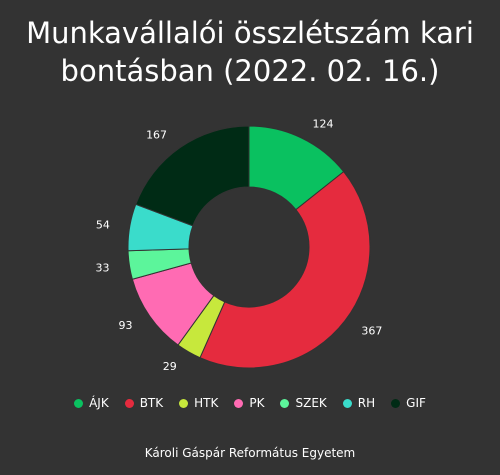  I want to click on data-label-ájk: 124, so click(323, 124).